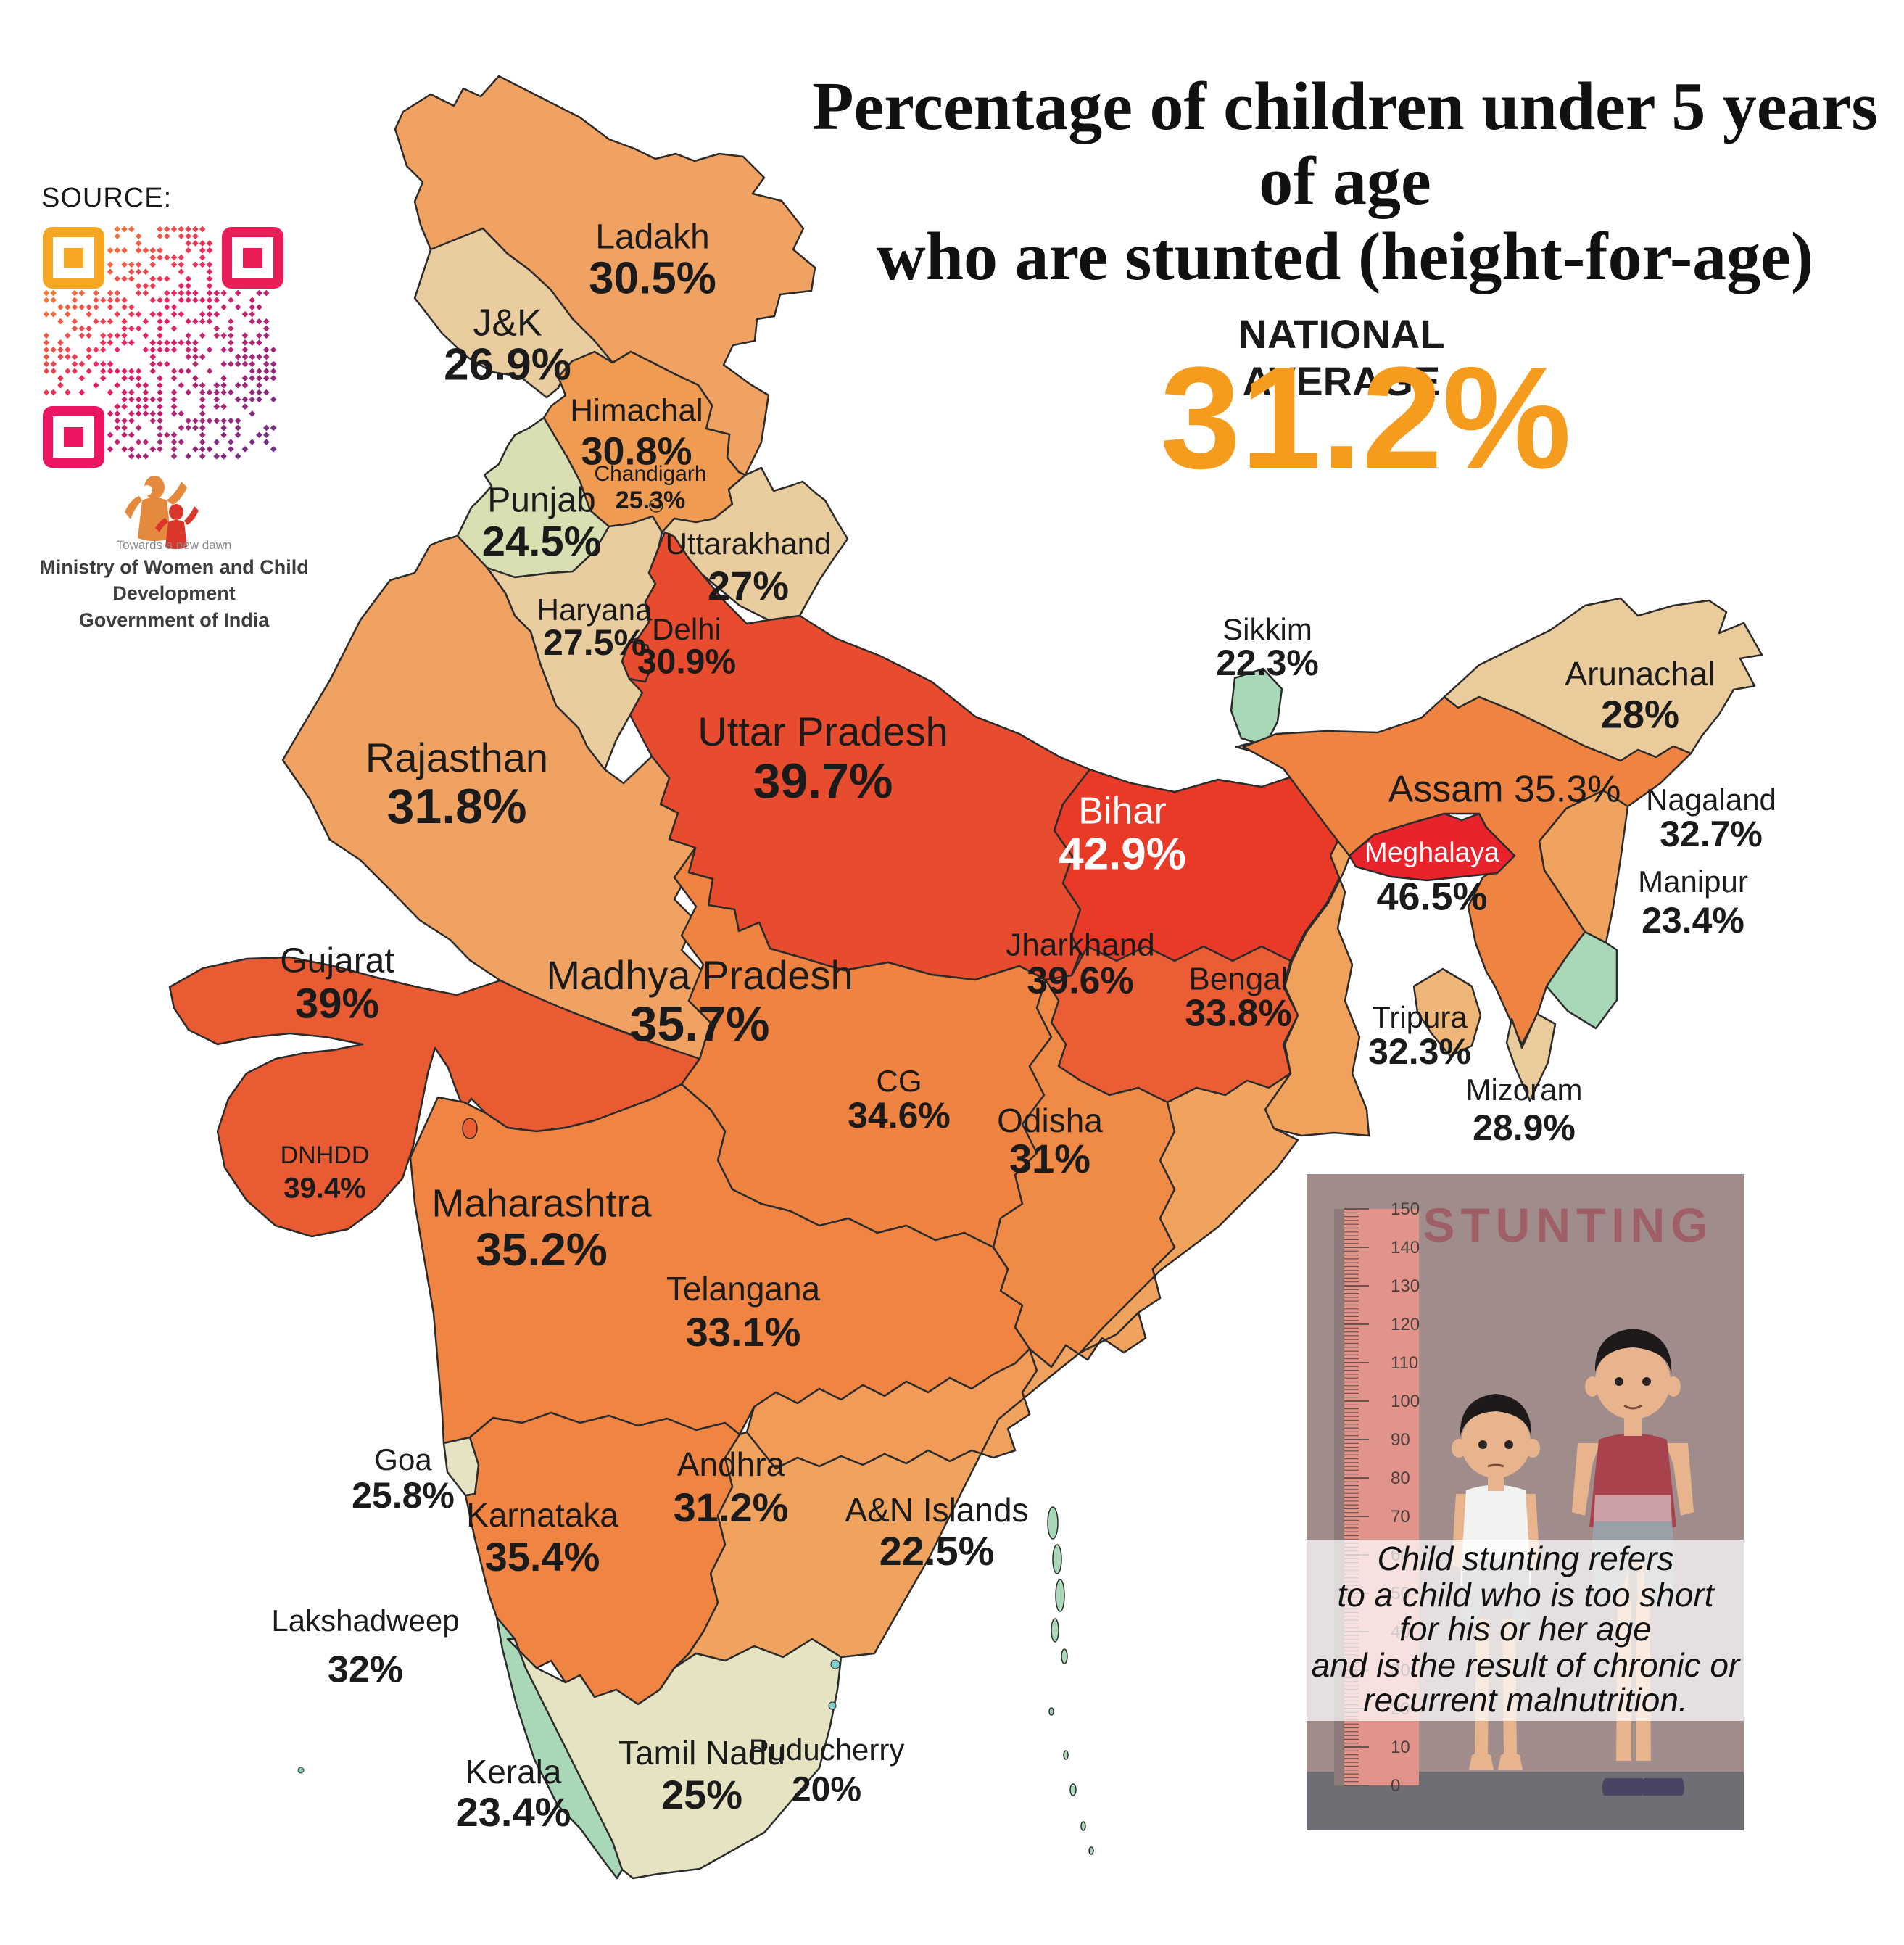  I want to click on svg-text: Uttarakhand, so click(749, 543).